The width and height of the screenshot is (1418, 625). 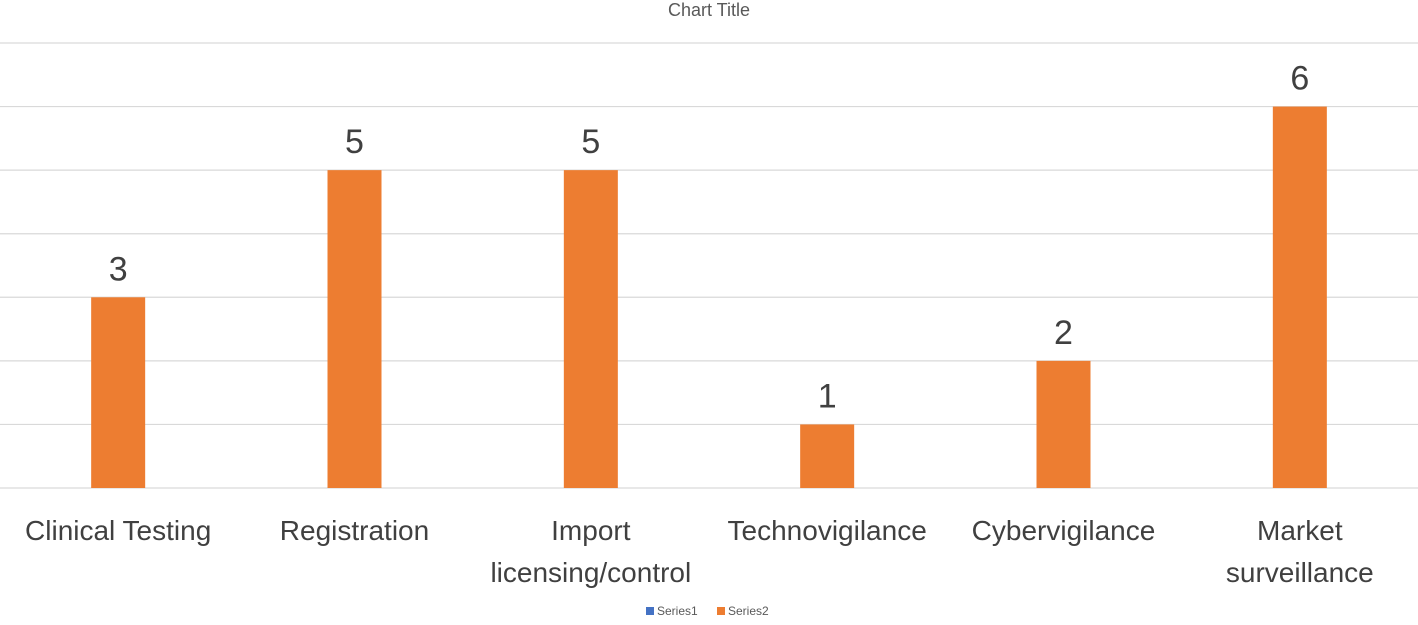 I want to click on category-label-line: Registration, so click(x=354, y=530).